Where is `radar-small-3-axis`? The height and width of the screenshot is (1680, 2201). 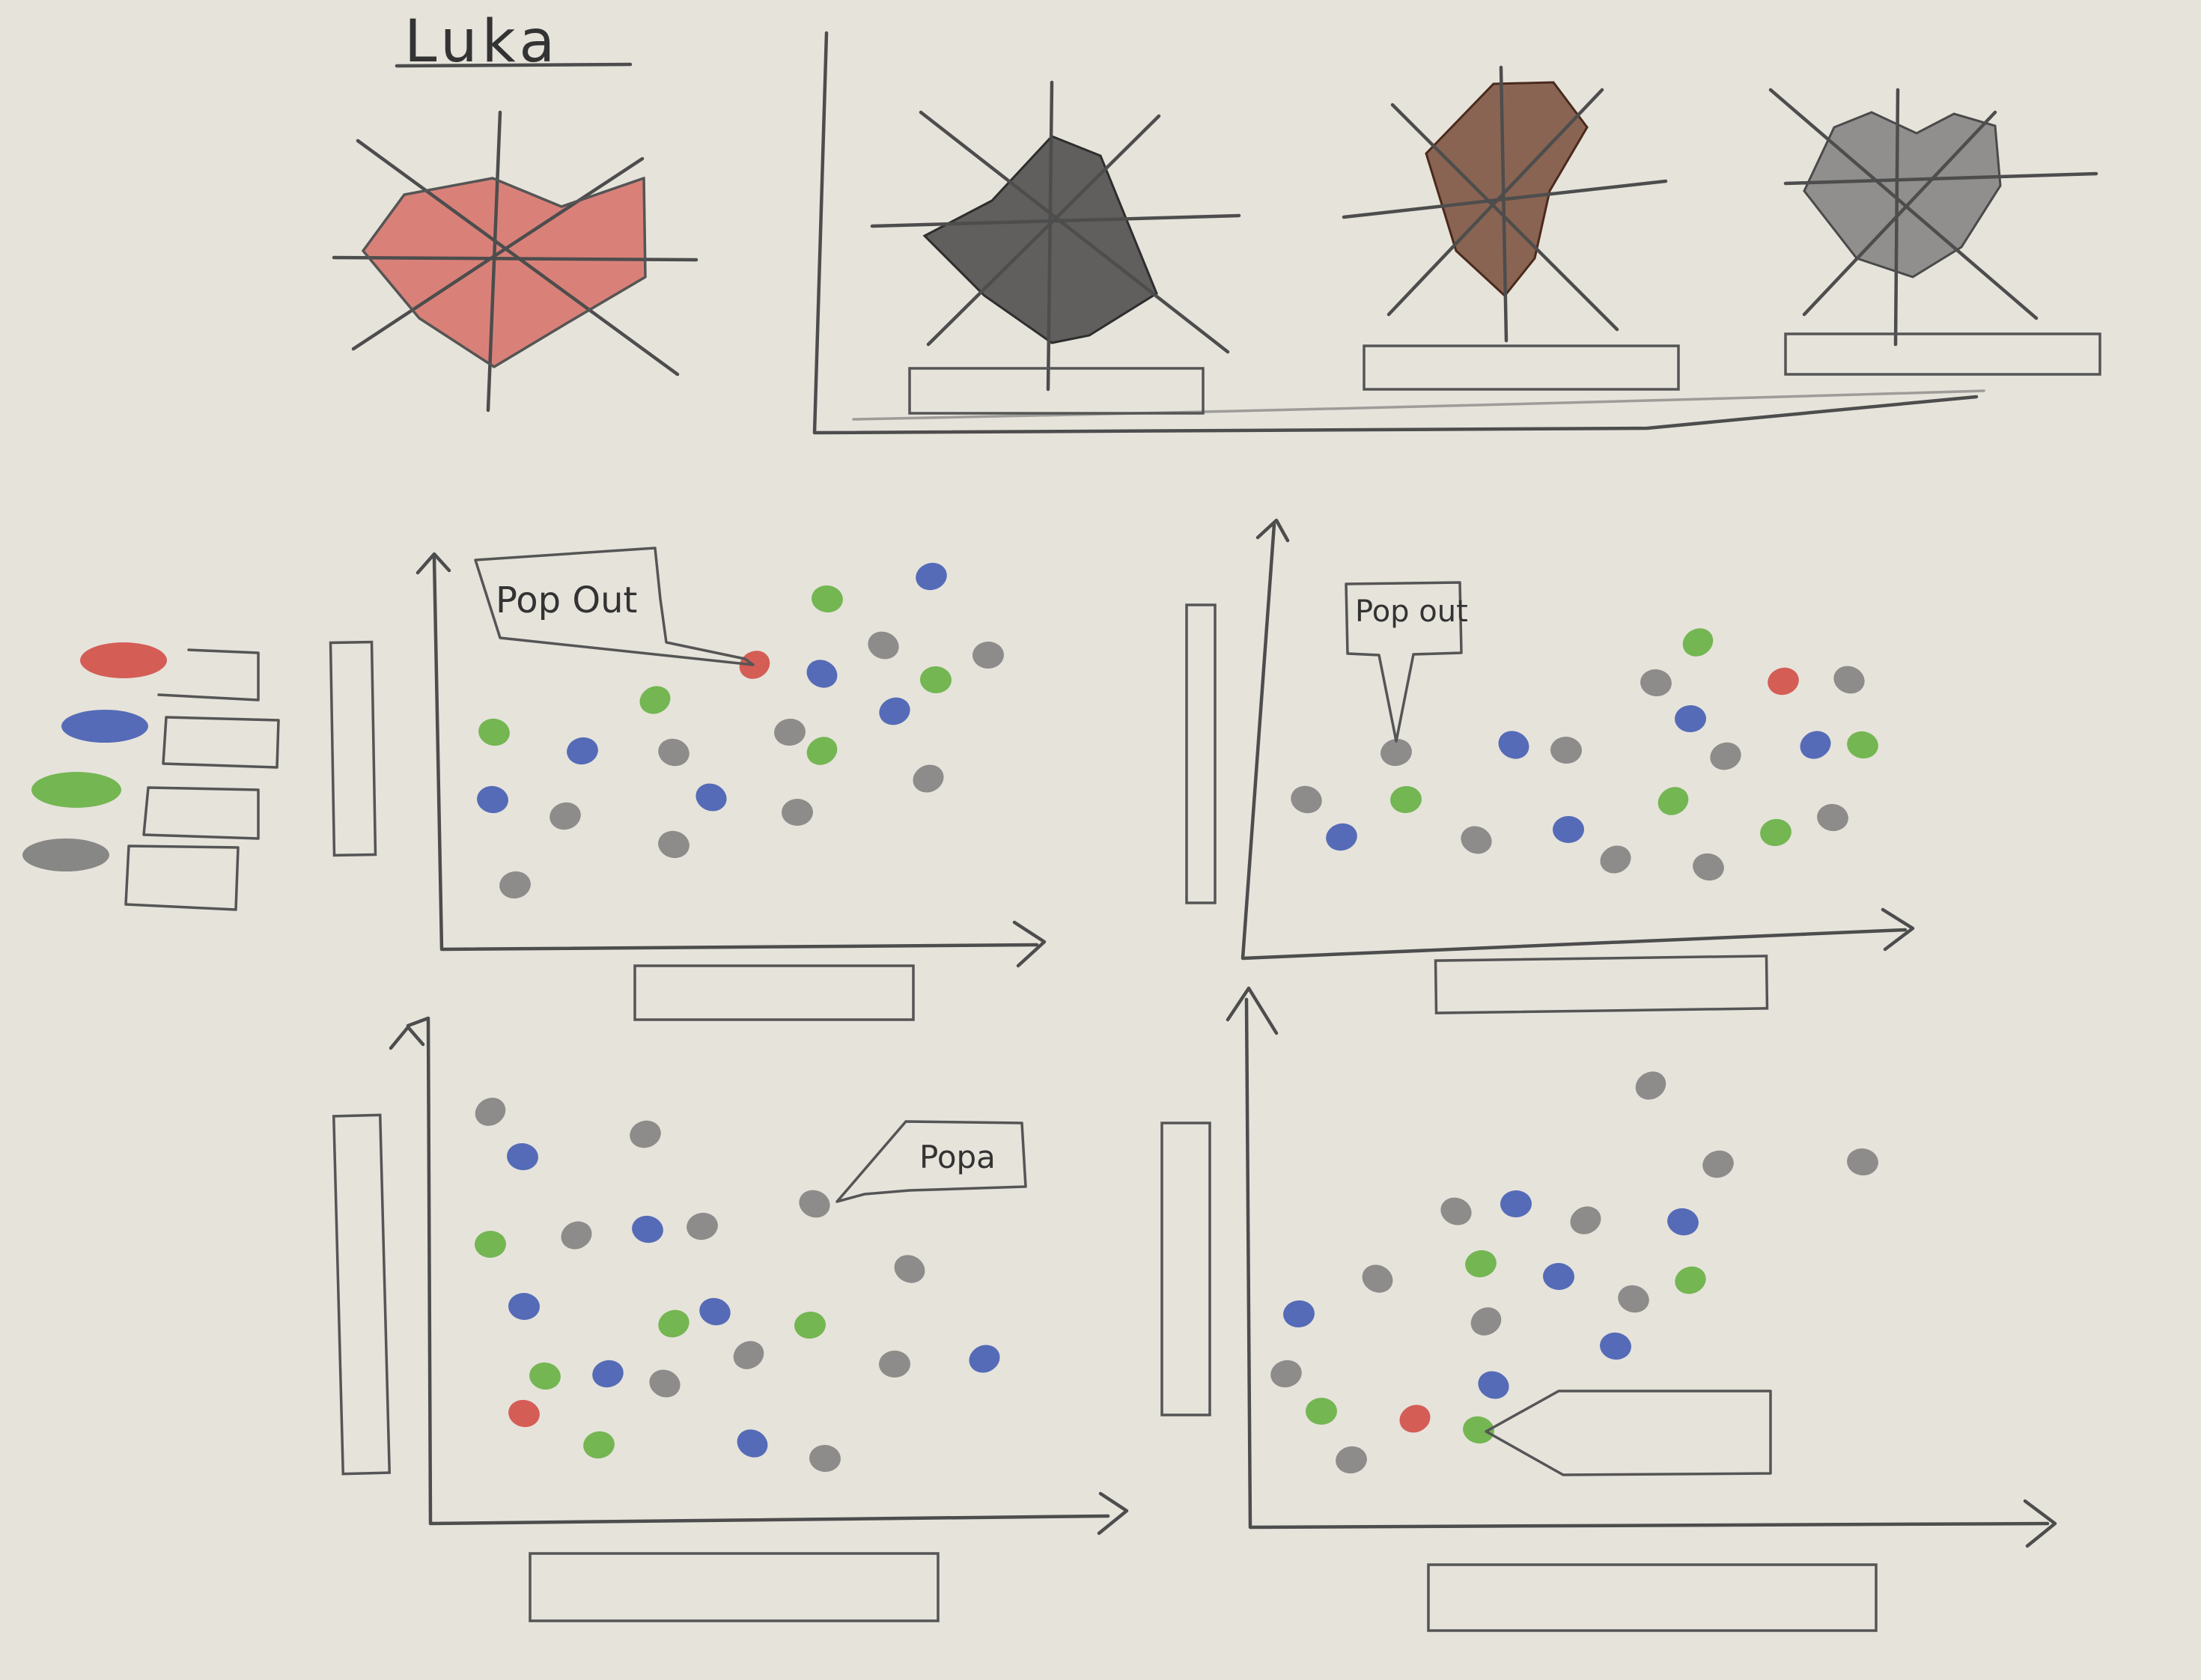 radar-small-3-axis is located at coordinates (1903, 204).